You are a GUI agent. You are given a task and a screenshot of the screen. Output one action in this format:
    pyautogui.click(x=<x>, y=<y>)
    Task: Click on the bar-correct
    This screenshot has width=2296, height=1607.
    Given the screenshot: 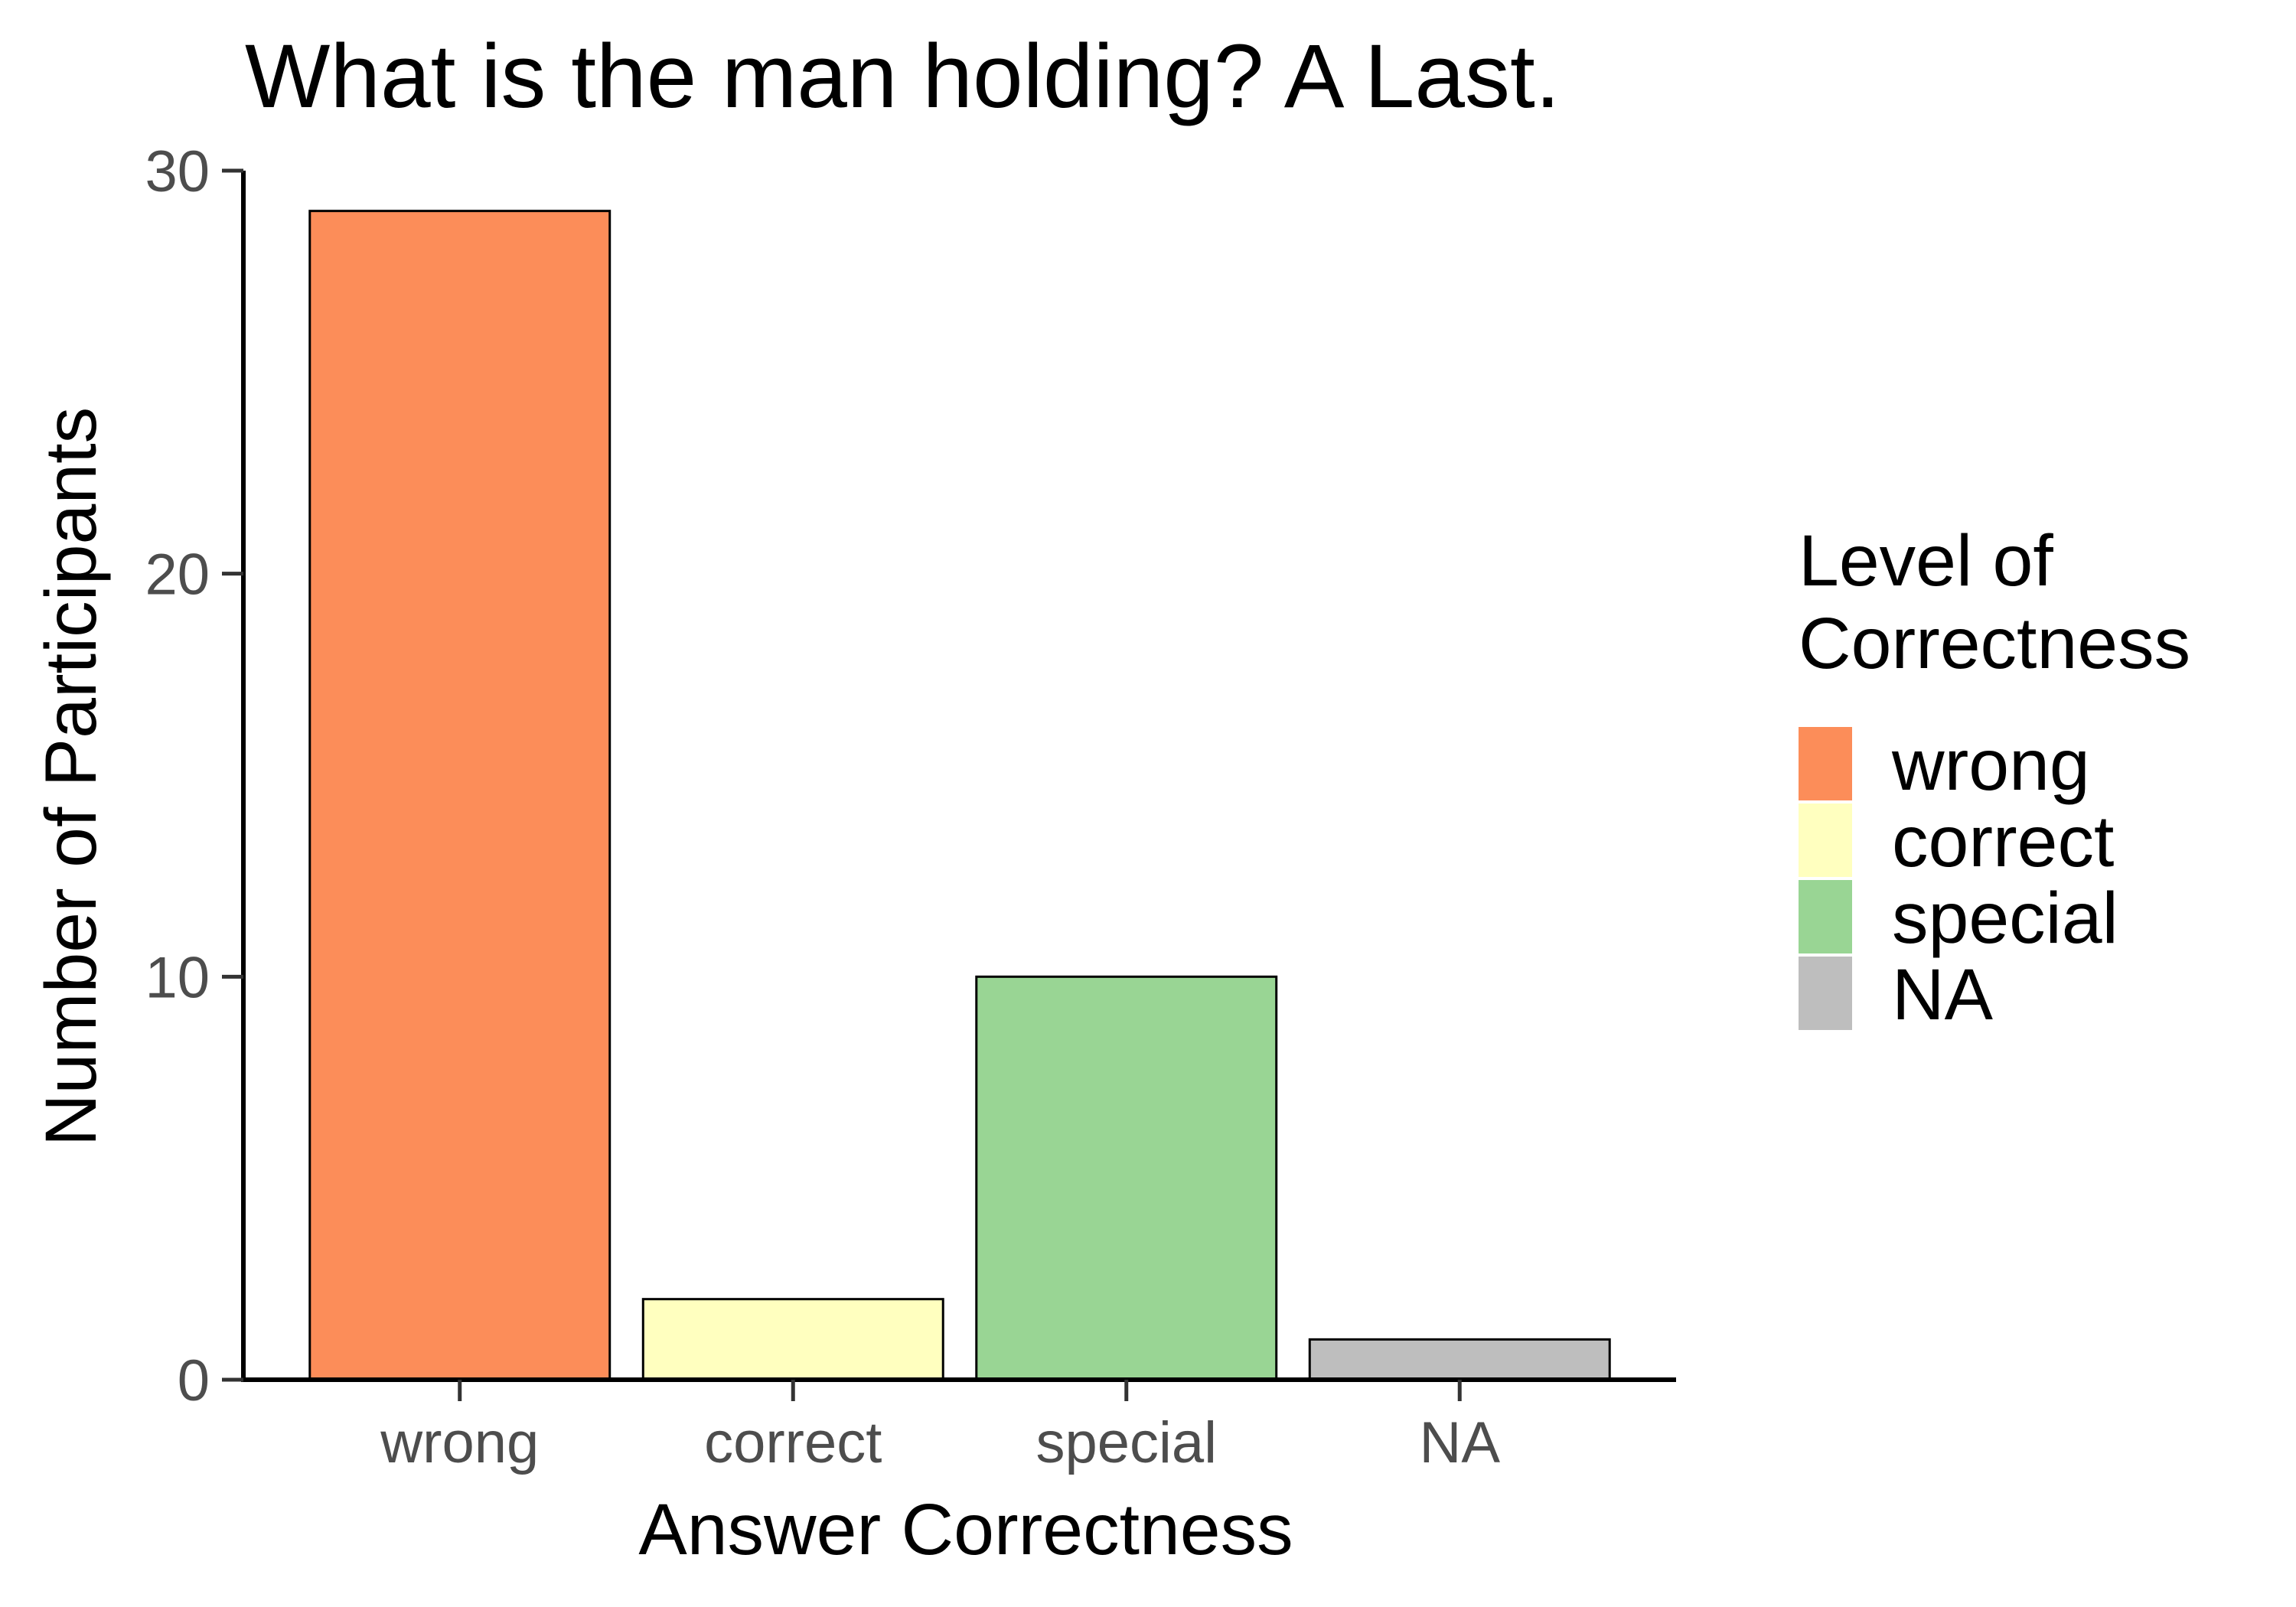 What is the action you would take?
    pyautogui.click(x=792, y=1339)
    